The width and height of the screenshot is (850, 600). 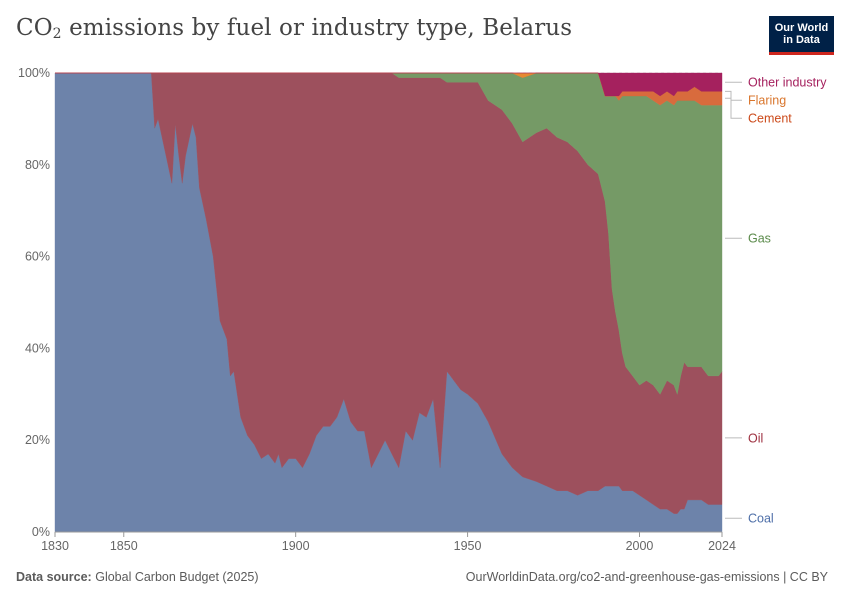 I want to click on legend-label-oil: Oil, so click(x=755, y=438).